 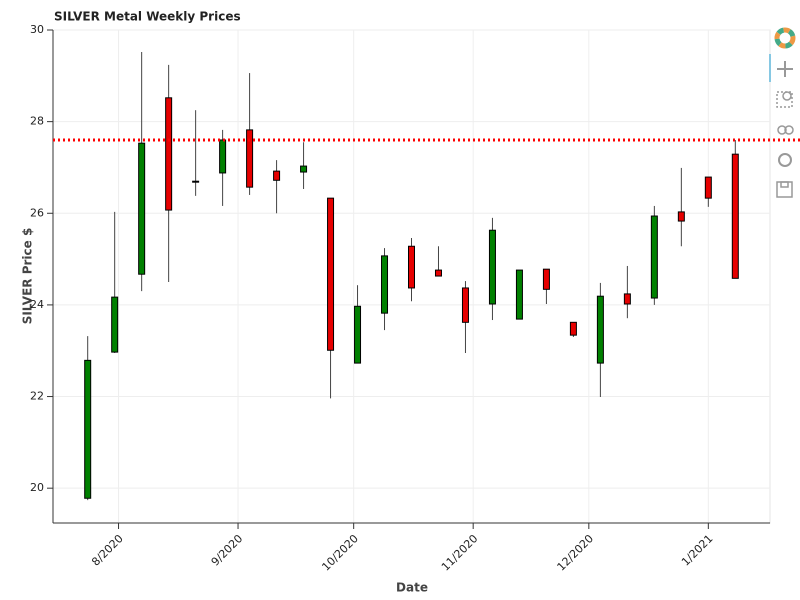 What do you see at coordinates (340, 553) in the screenshot?
I see `x-tick-label: 10/2020` at bounding box center [340, 553].